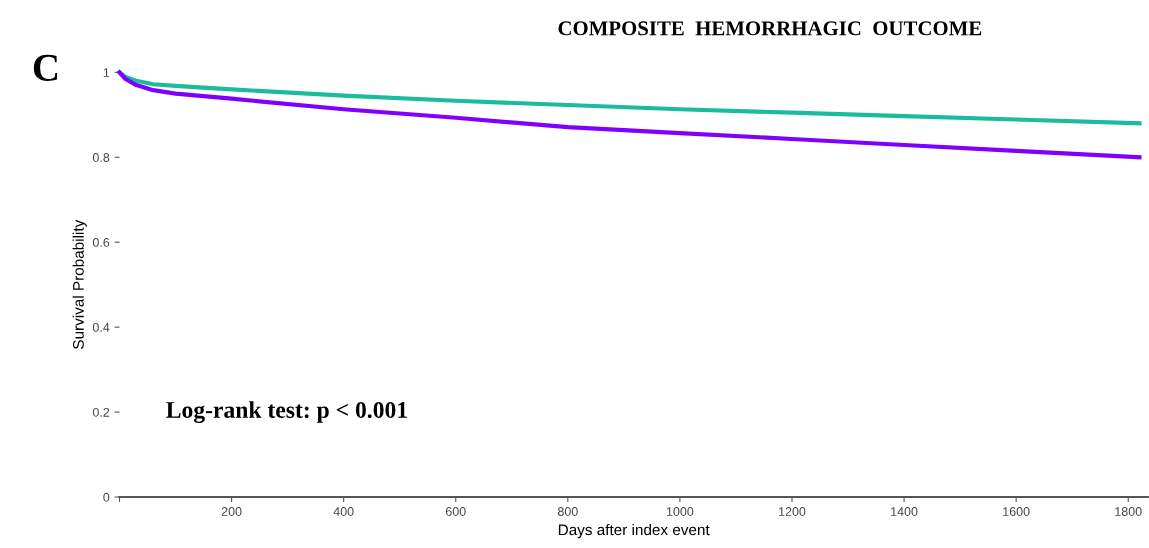  I want to click on y-tick-label: 0.2, so click(101, 412).